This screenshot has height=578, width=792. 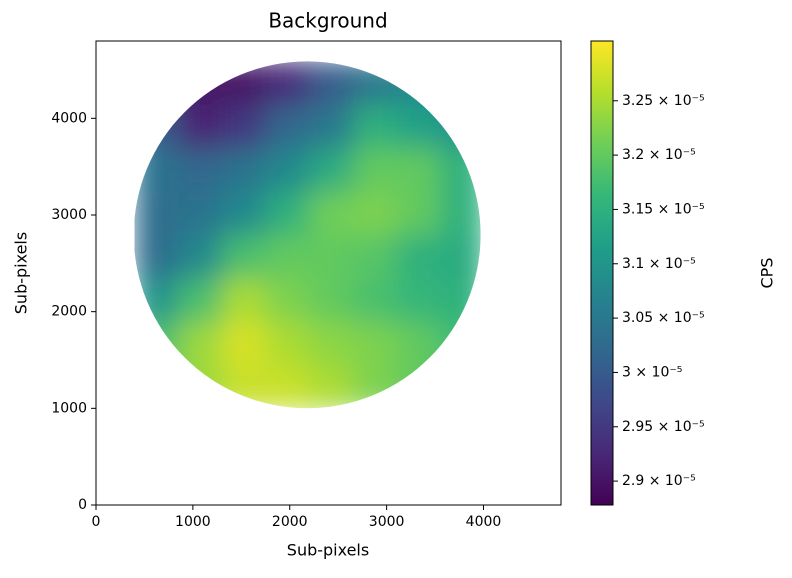 What do you see at coordinates (69, 215) in the screenshot?
I see `y-tick-label: 3000` at bounding box center [69, 215].